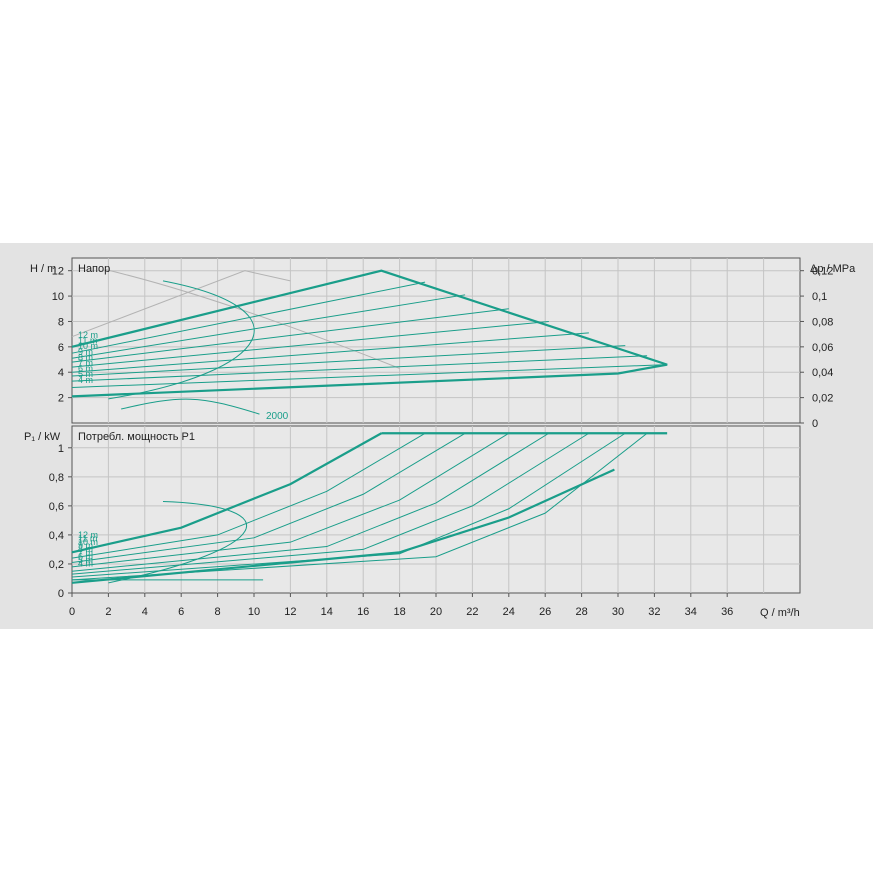 The image size is (873, 873). I want to click on head-panel-title: Напор, so click(94, 269).